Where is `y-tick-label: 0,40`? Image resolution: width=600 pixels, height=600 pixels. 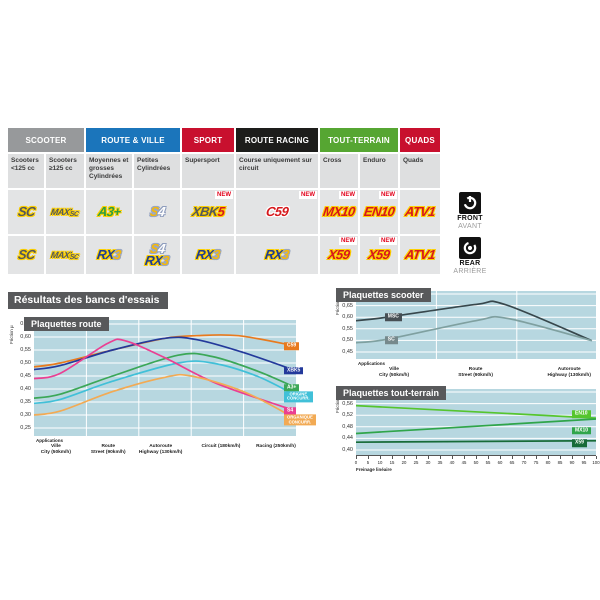 y-tick-label: 0,40 is located at coordinates (347, 450).